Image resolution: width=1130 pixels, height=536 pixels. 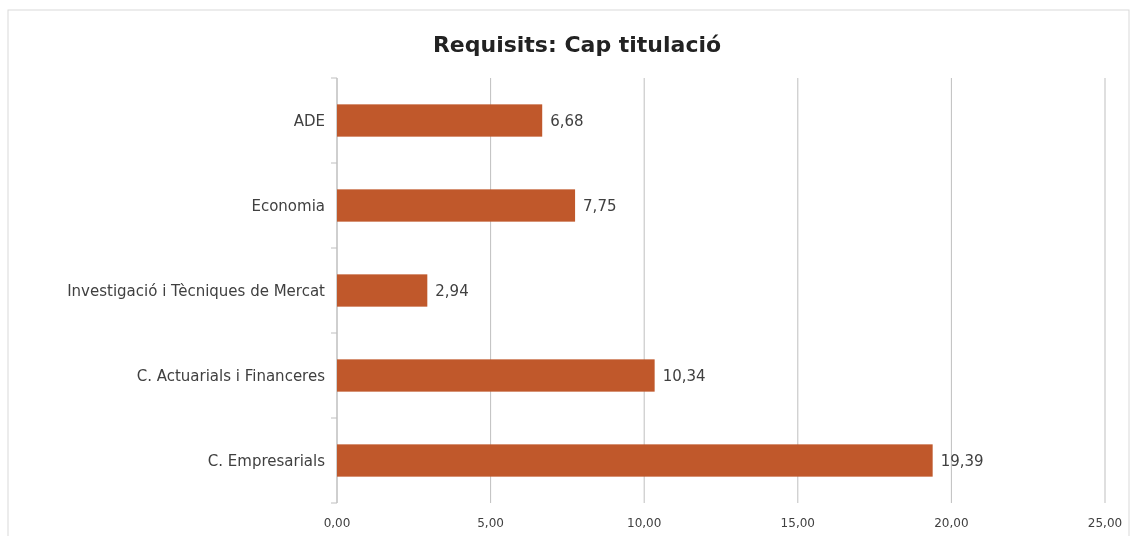 What do you see at coordinates (288, 205) in the screenshot?
I see `y-tick-label: Economia` at bounding box center [288, 205].